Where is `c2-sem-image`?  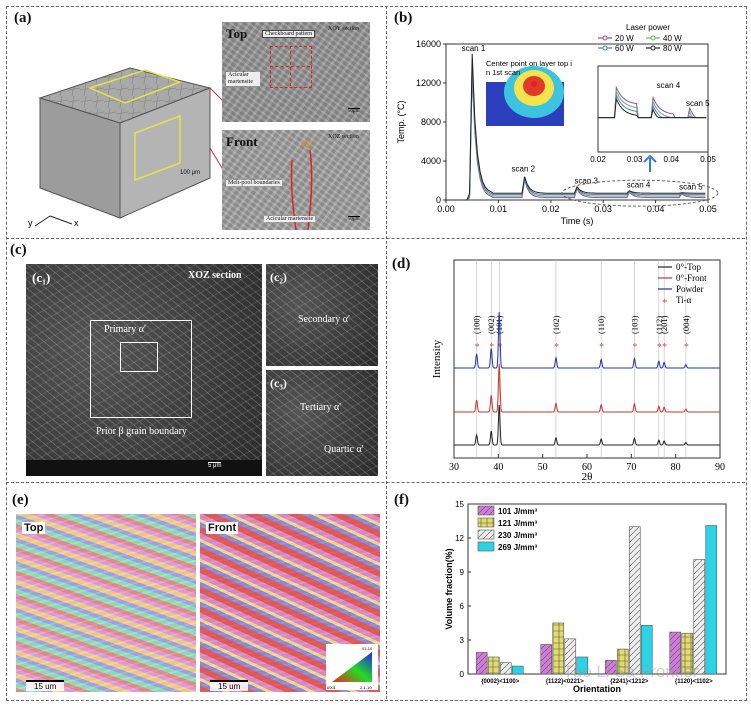
c2-sem-image is located at coordinates (322, 315).